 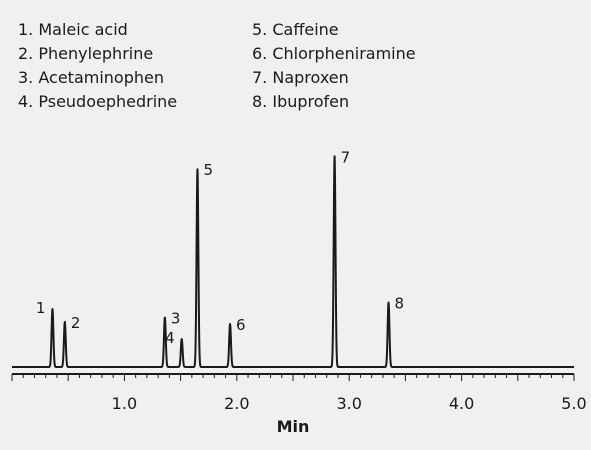 What do you see at coordinates (300, 77) in the screenshot?
I see `legend-item: 7. Naproxen` at bounding box center [300, 77].